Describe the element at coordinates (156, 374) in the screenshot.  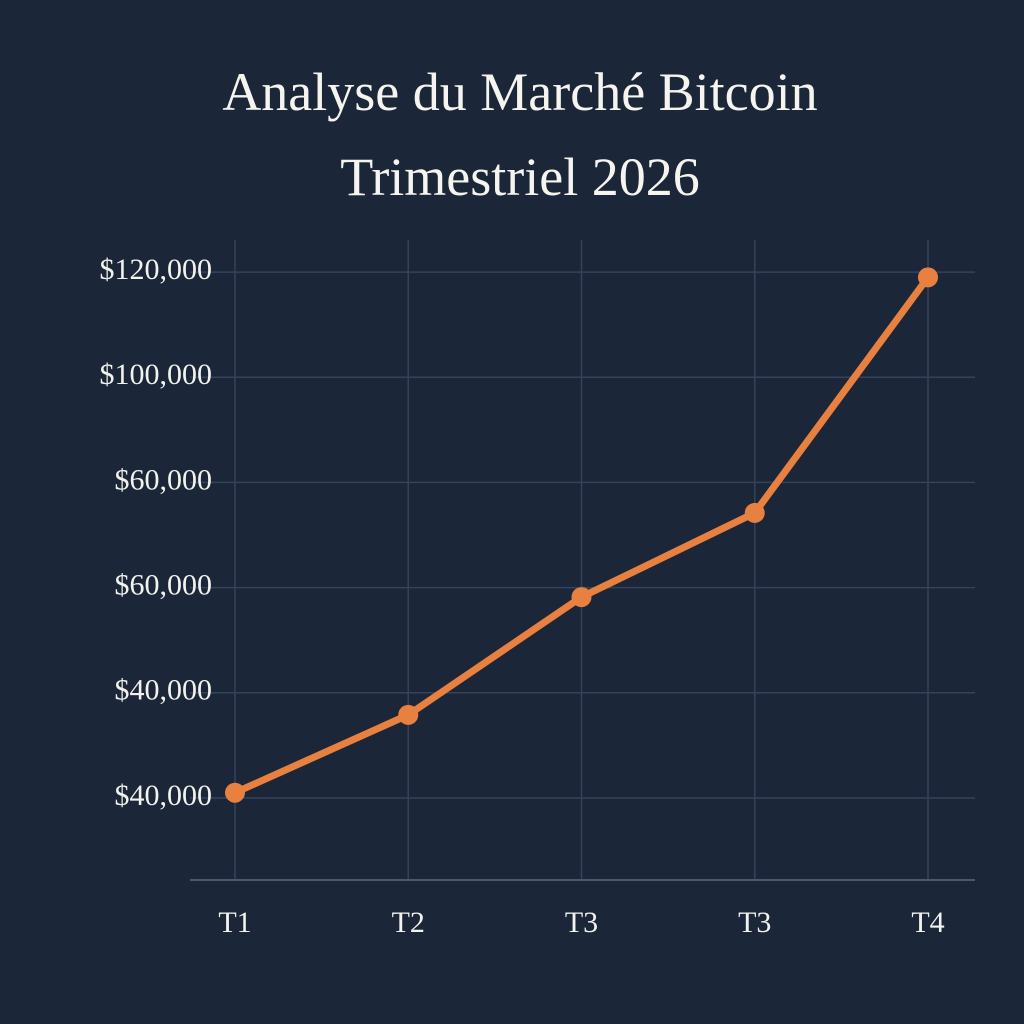
I see `y-tick-label: $100,000` at that location.